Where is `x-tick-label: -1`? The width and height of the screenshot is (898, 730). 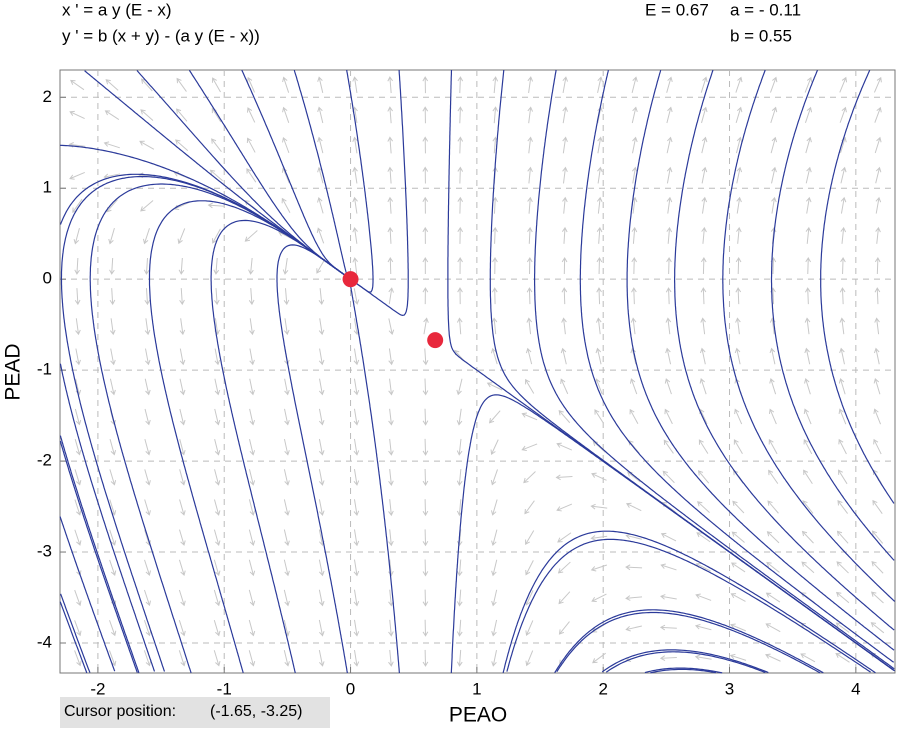 x-tick-label: -1 is located at coordinates (224, 688).